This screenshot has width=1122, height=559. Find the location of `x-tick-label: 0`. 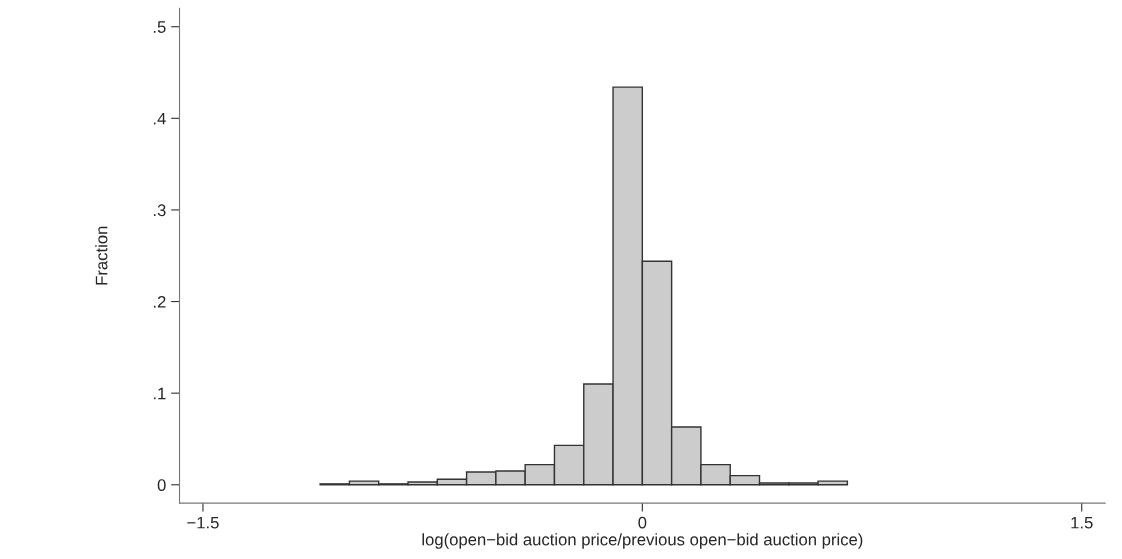

x-tick-label: 0 is located at coordinates (642, 522).